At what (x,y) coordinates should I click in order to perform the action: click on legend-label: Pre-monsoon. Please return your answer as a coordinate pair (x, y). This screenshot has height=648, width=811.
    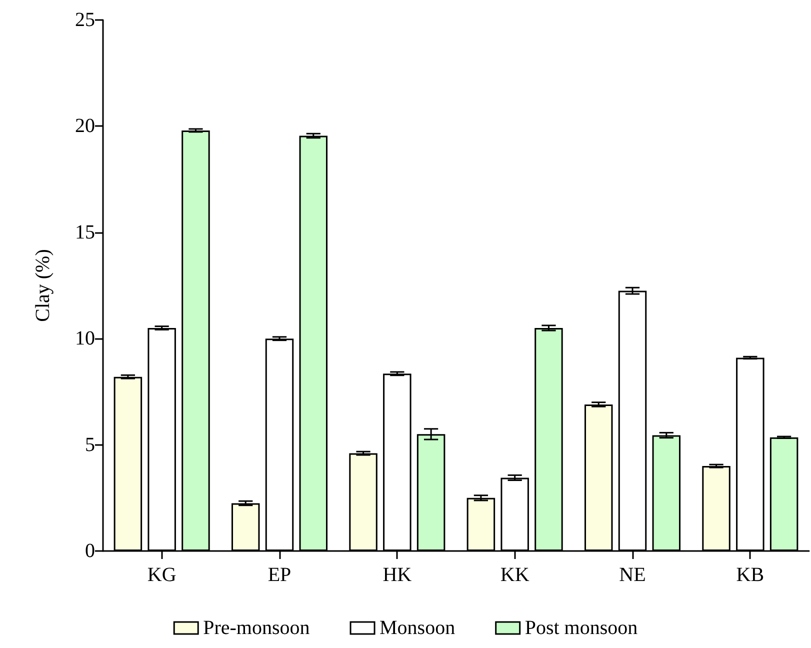
    Looking at the image, I should click on (256, 628).